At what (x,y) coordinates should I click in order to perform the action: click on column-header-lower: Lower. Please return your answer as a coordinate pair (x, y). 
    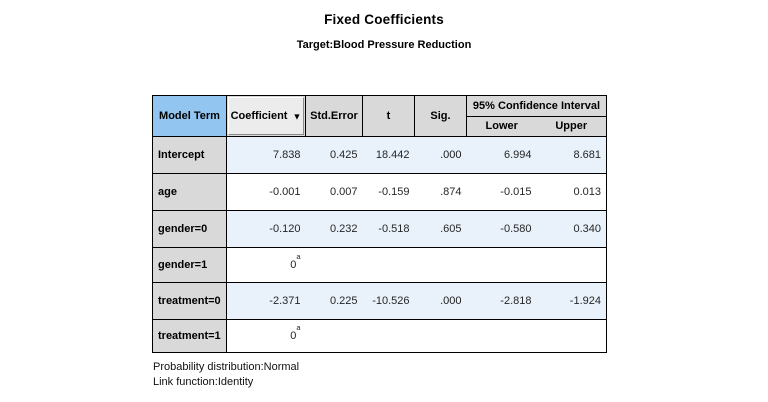
    Looking at the image, I should click on (501, 126).